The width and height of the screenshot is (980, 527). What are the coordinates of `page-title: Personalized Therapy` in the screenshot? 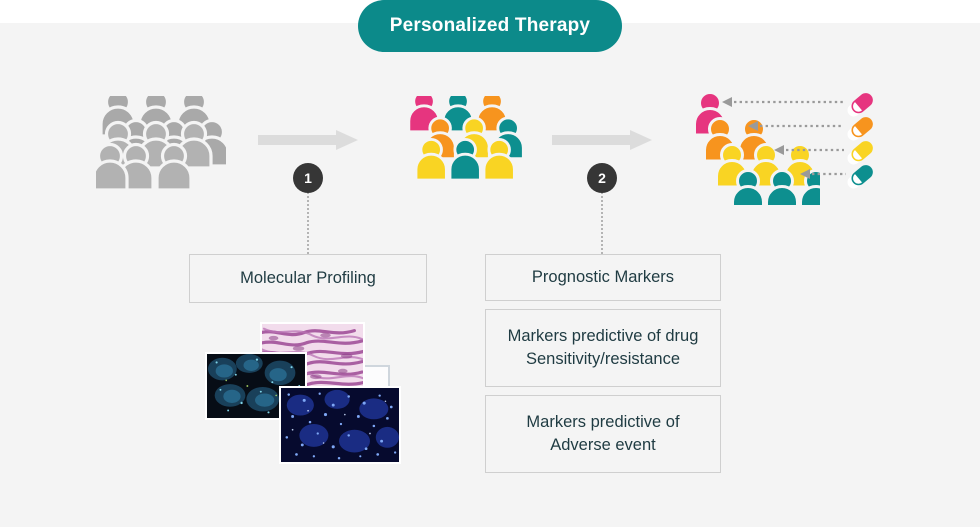 It's located at (490, 25).